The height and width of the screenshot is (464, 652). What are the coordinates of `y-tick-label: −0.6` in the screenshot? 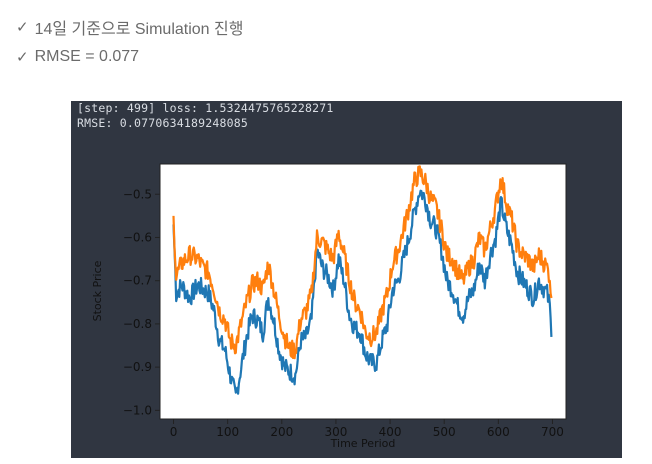 It's located at (137, 237).